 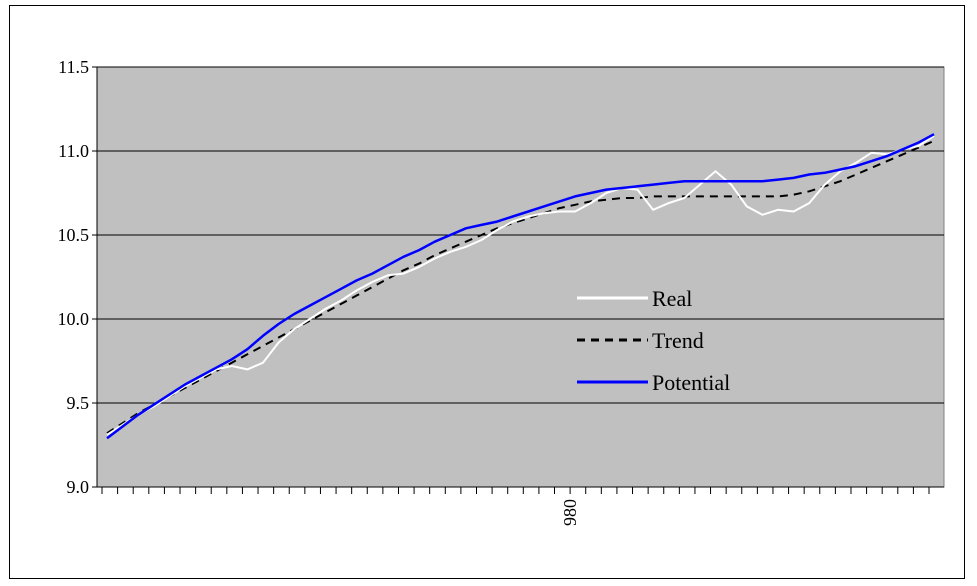 I want to click on y-tick-label: 9.5, so click(x=78, y=403).